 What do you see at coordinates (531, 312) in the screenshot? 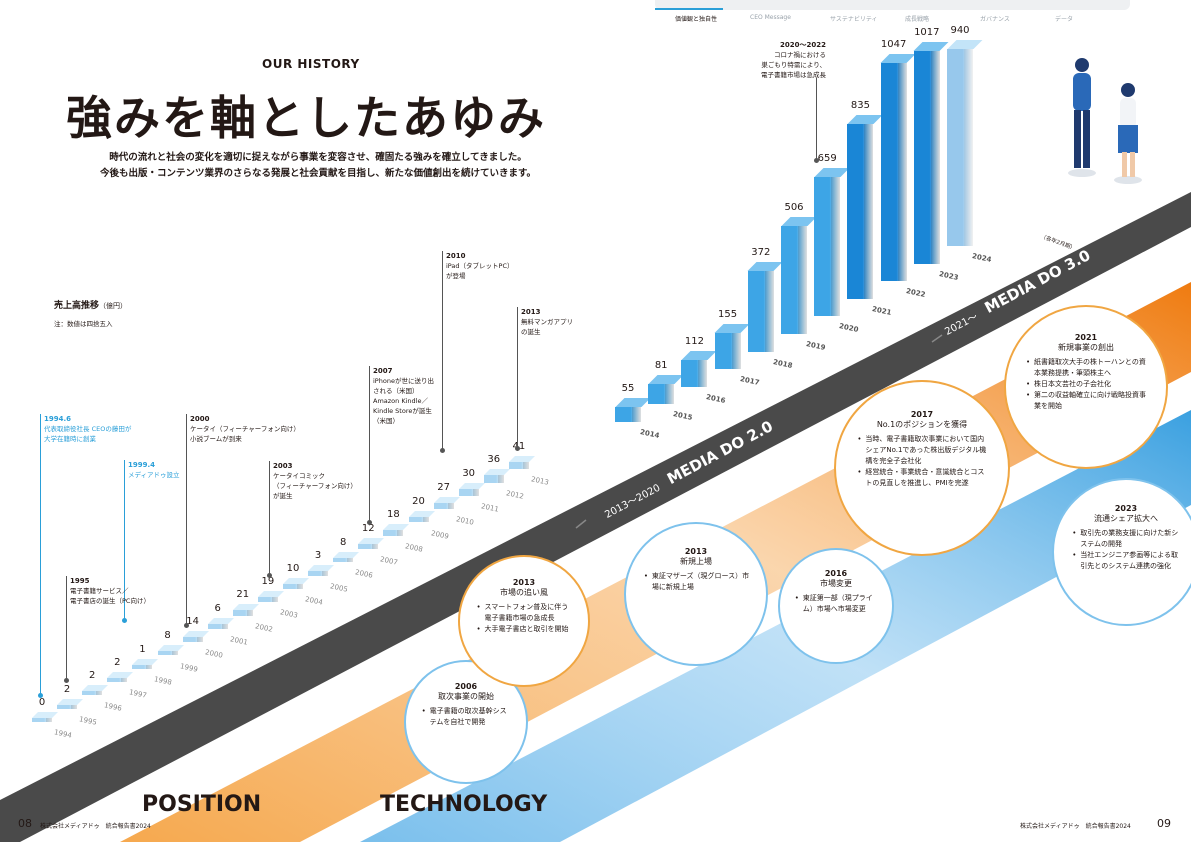
I see `event-year: 2013` at bounding box center [531, 312].